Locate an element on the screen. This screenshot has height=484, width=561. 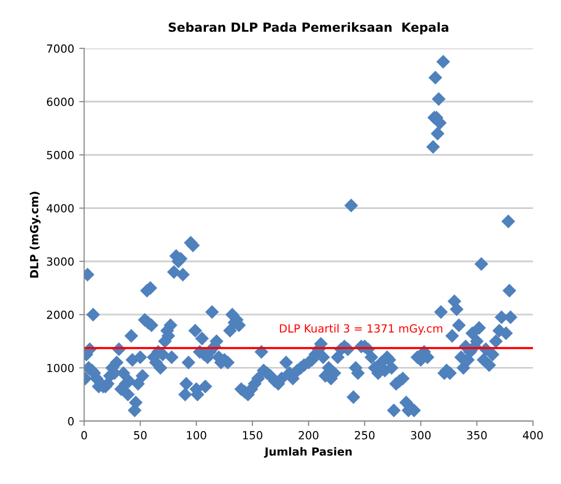
x-tick-label: 250 is located at coordinates (364, 435).